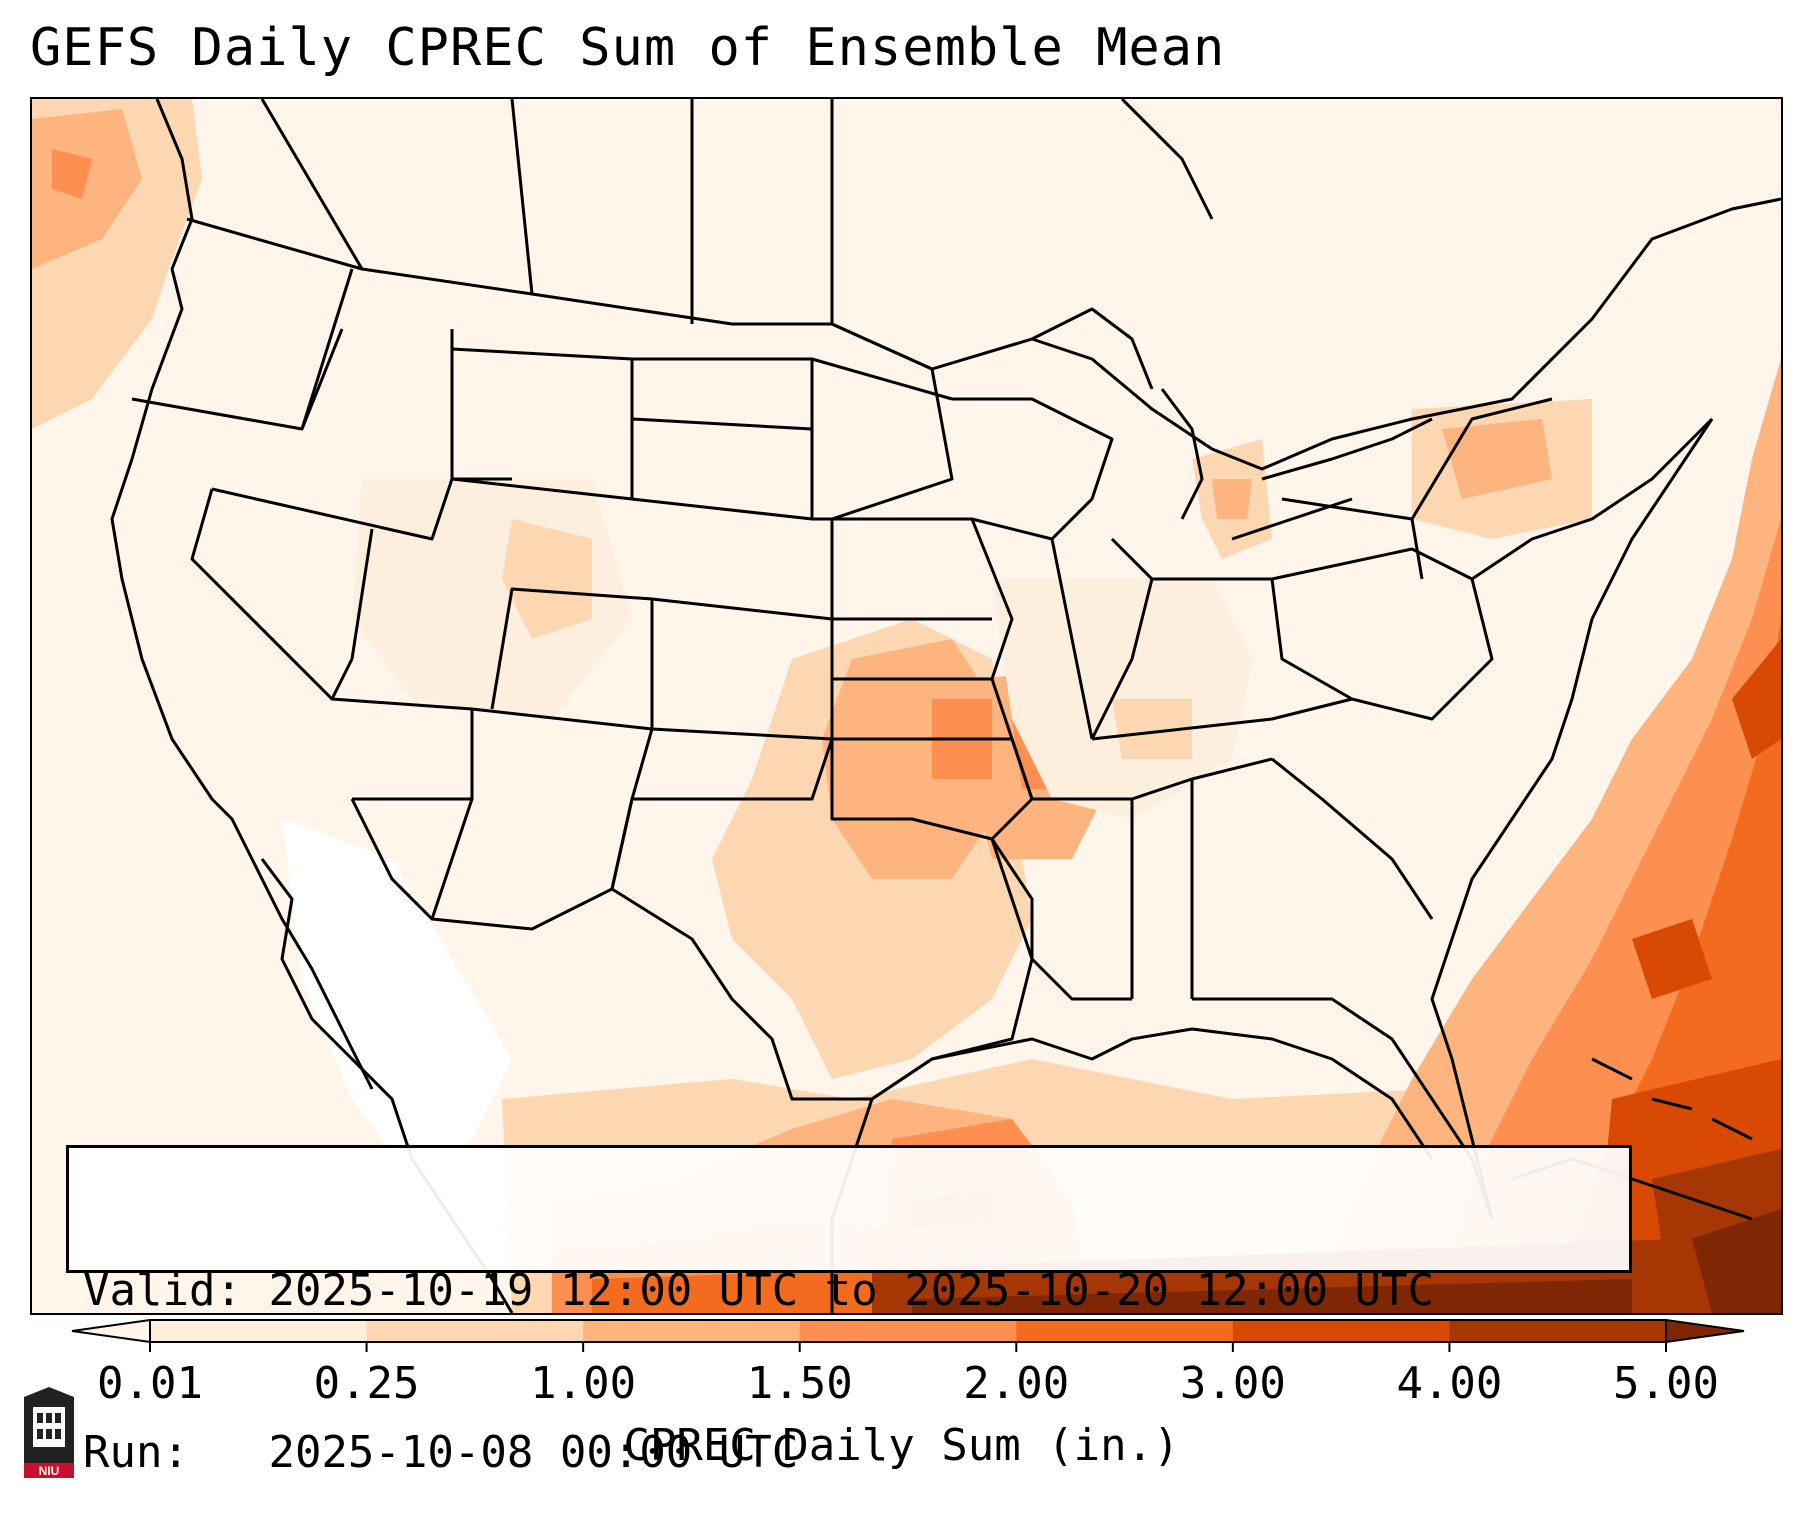 The image size is (1803, 1534). I want to click on colorbar-extend-min, so click(111, 1331).